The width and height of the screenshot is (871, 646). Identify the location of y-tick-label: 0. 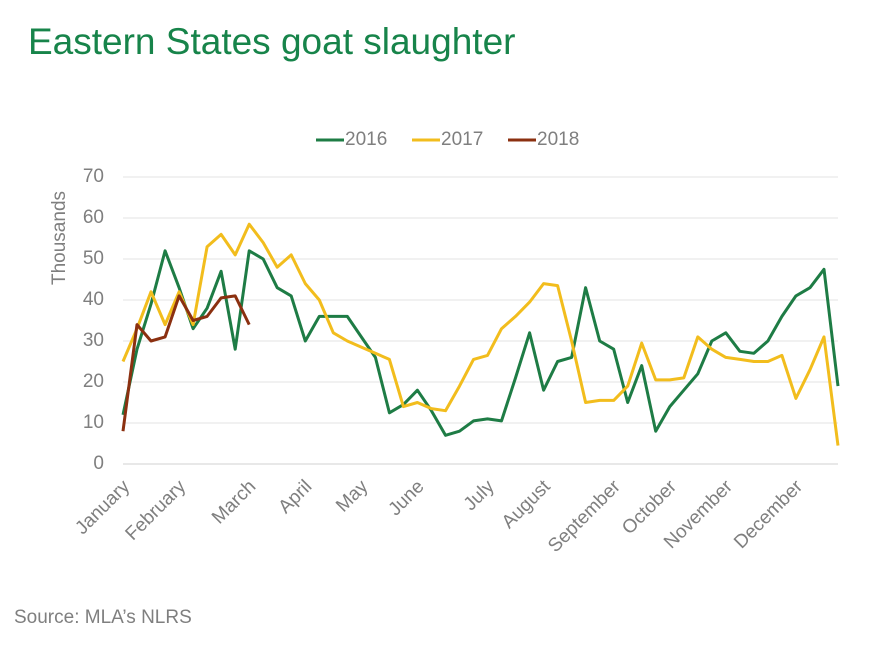
(98, 463).